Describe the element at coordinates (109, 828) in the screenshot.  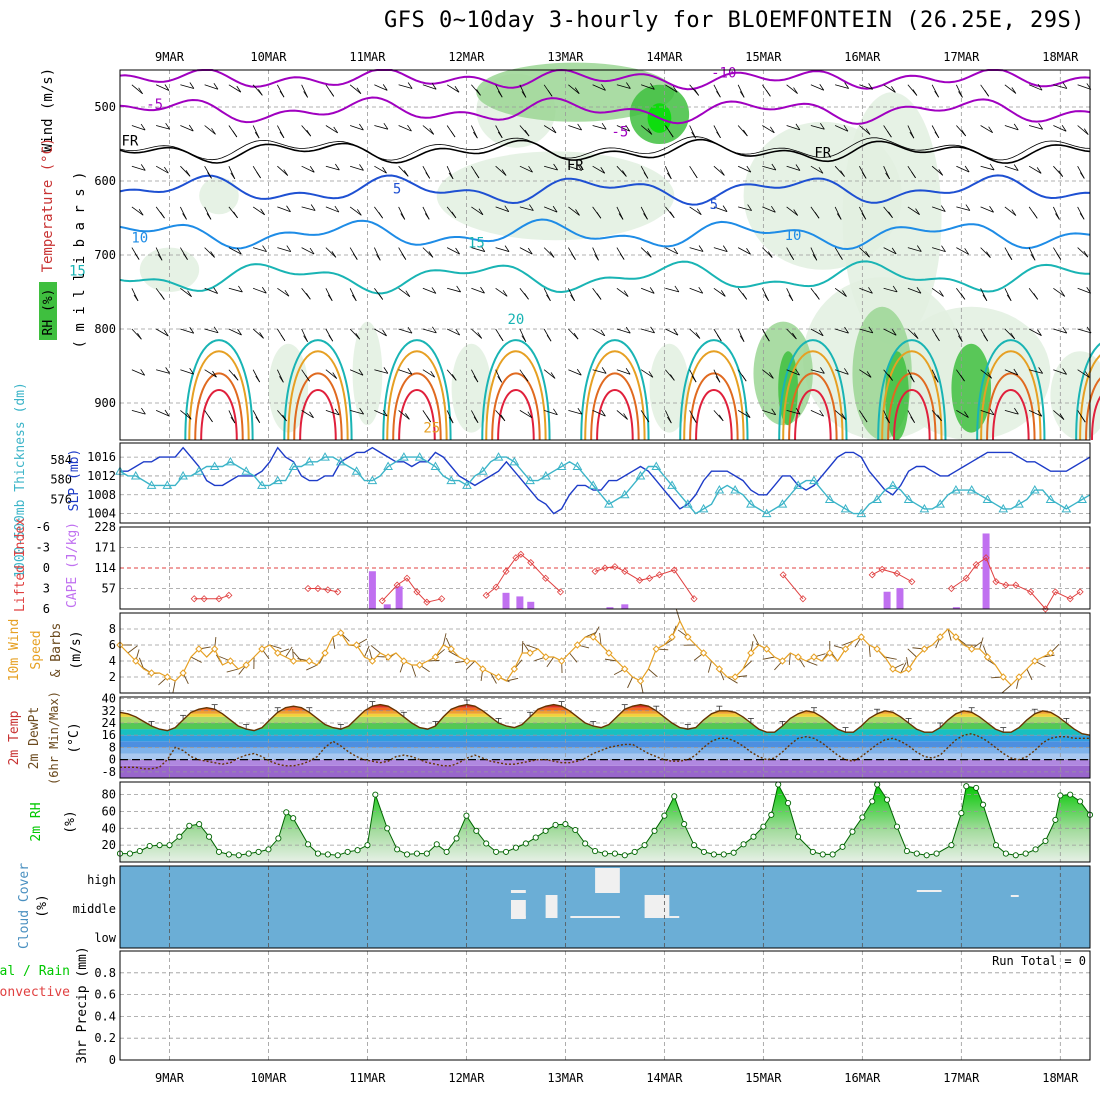
I see `rh-tick: 40` at that location.